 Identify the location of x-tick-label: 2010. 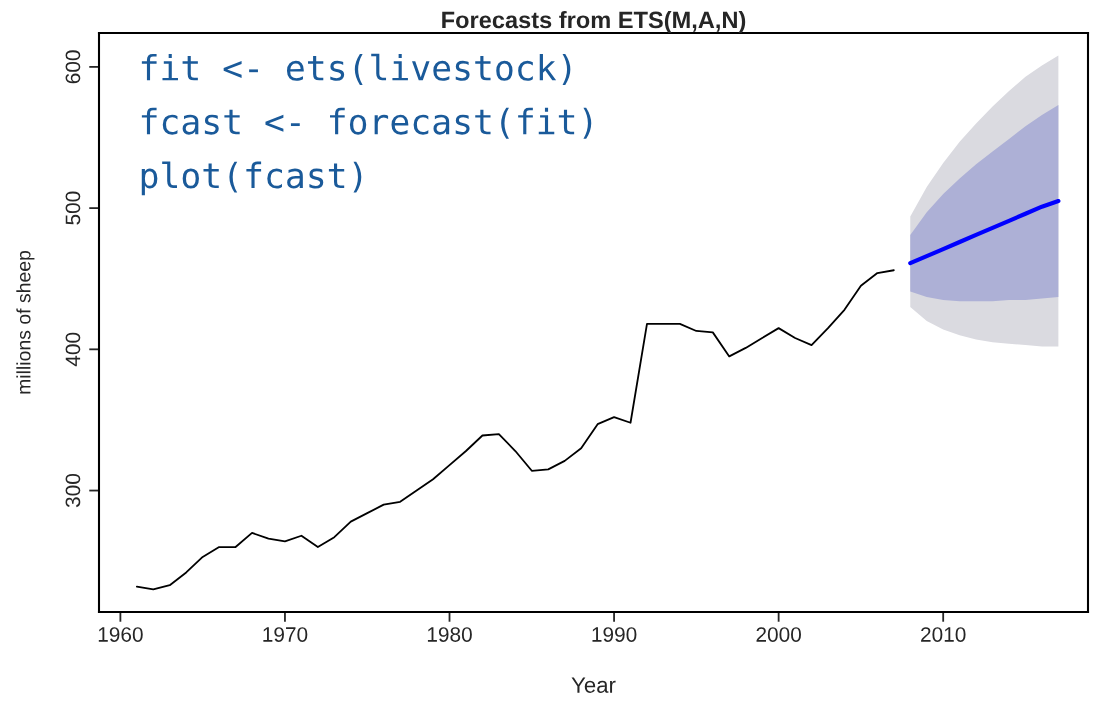
(943, 634).